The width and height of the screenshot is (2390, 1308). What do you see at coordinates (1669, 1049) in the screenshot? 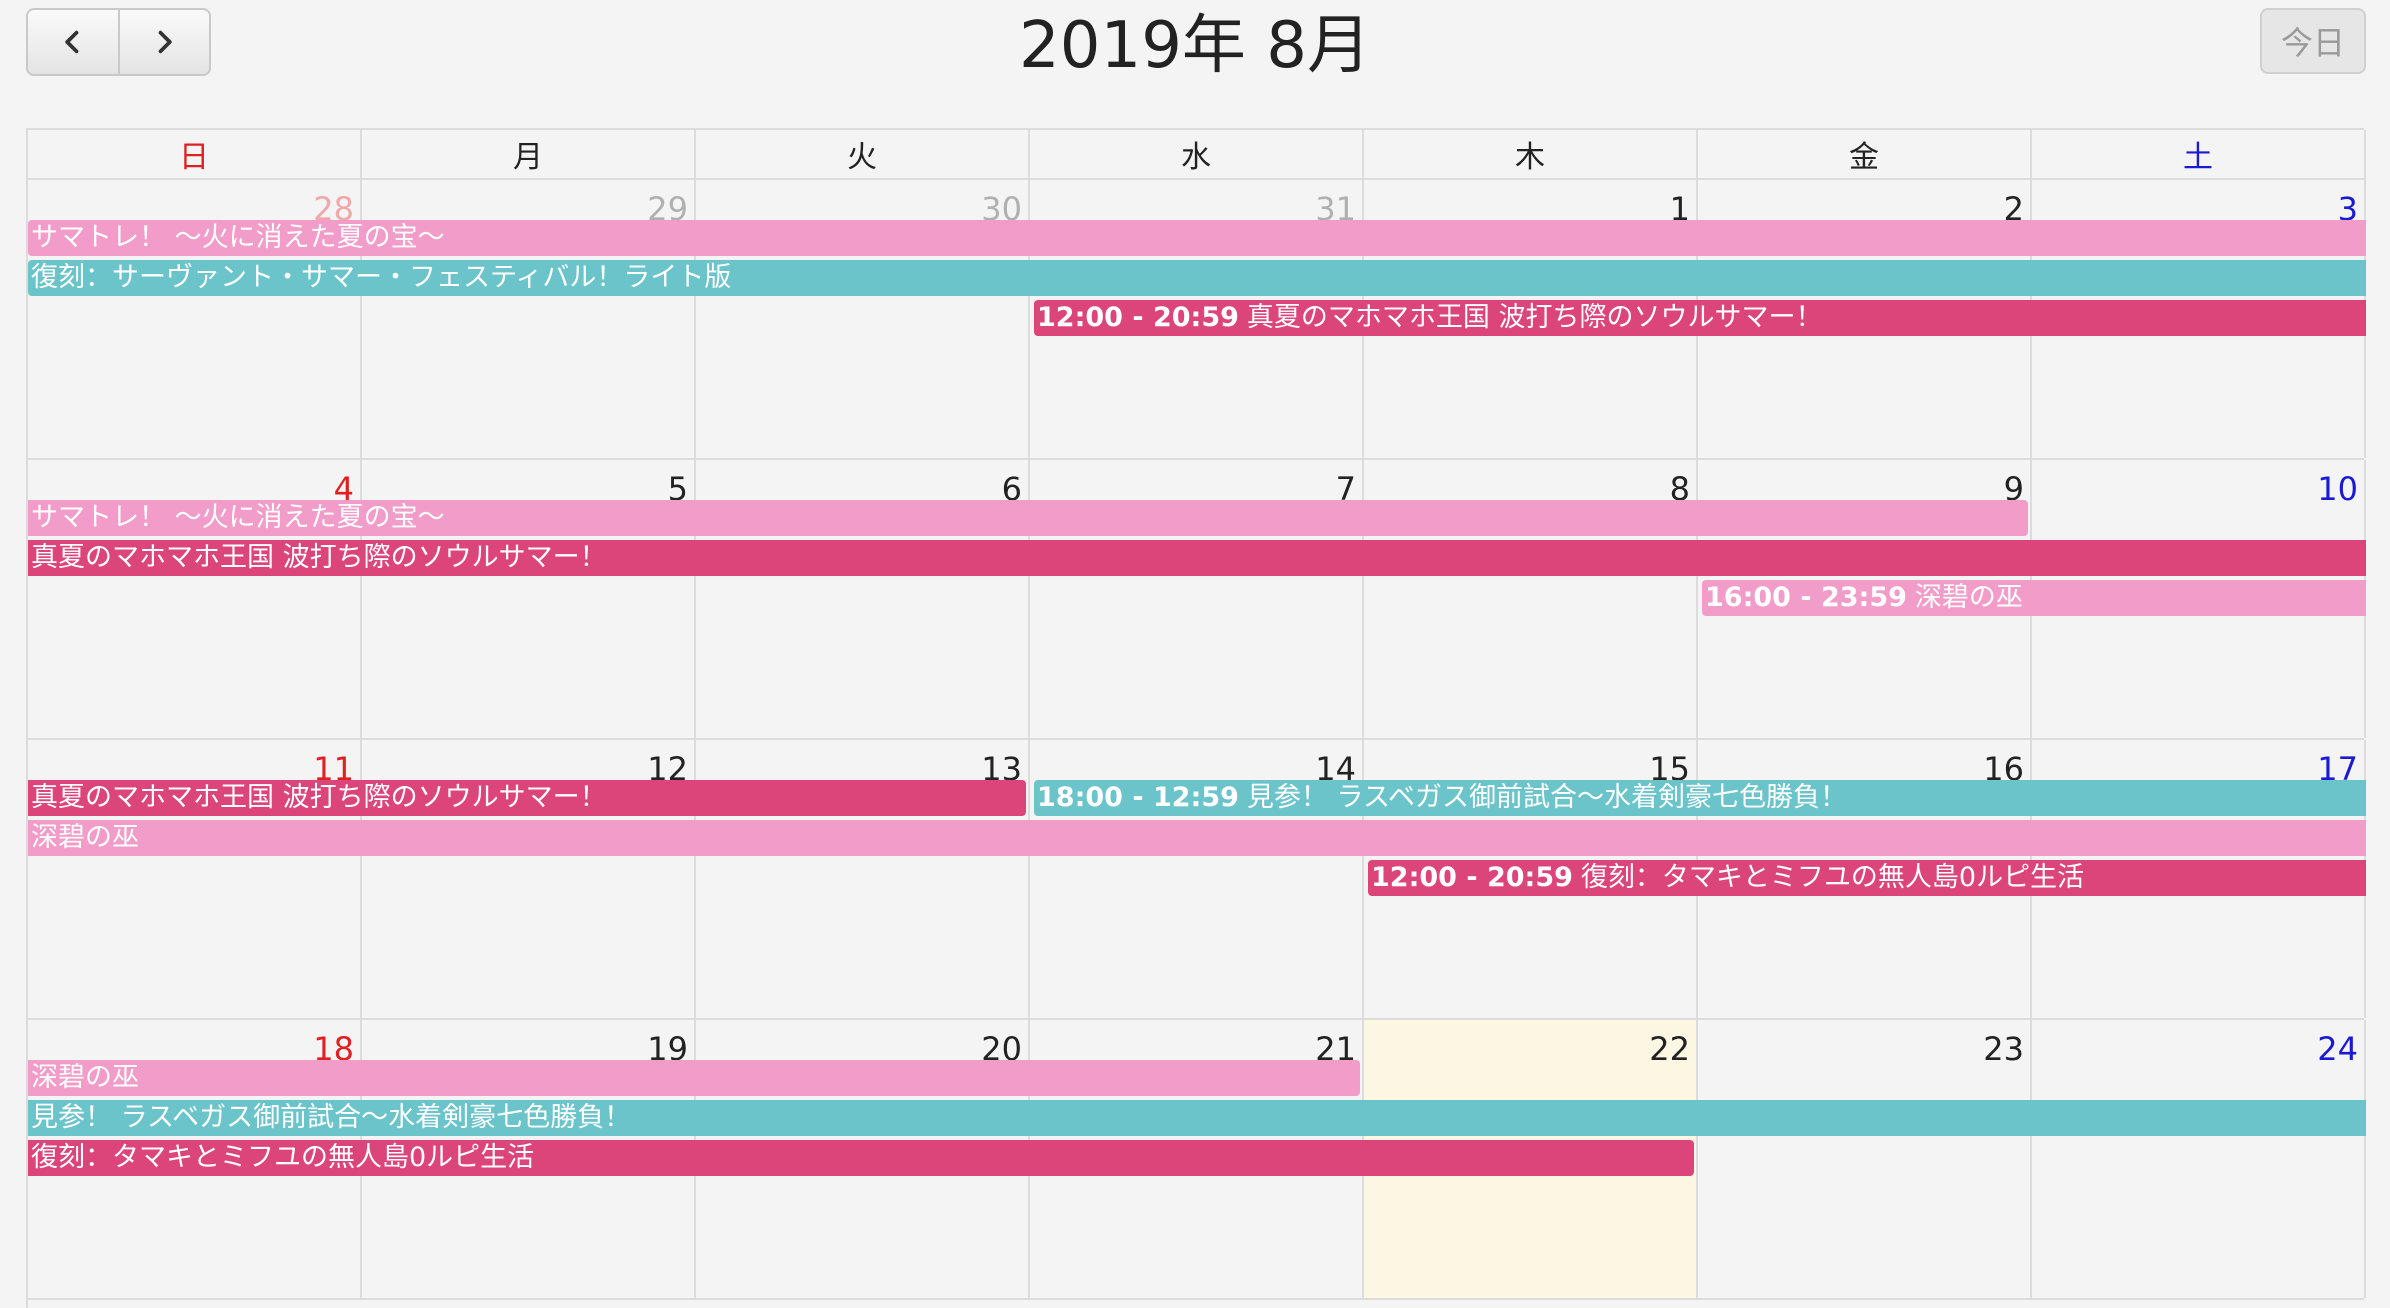
I see `day-number: 22` at bounding box center [1669, 1049].